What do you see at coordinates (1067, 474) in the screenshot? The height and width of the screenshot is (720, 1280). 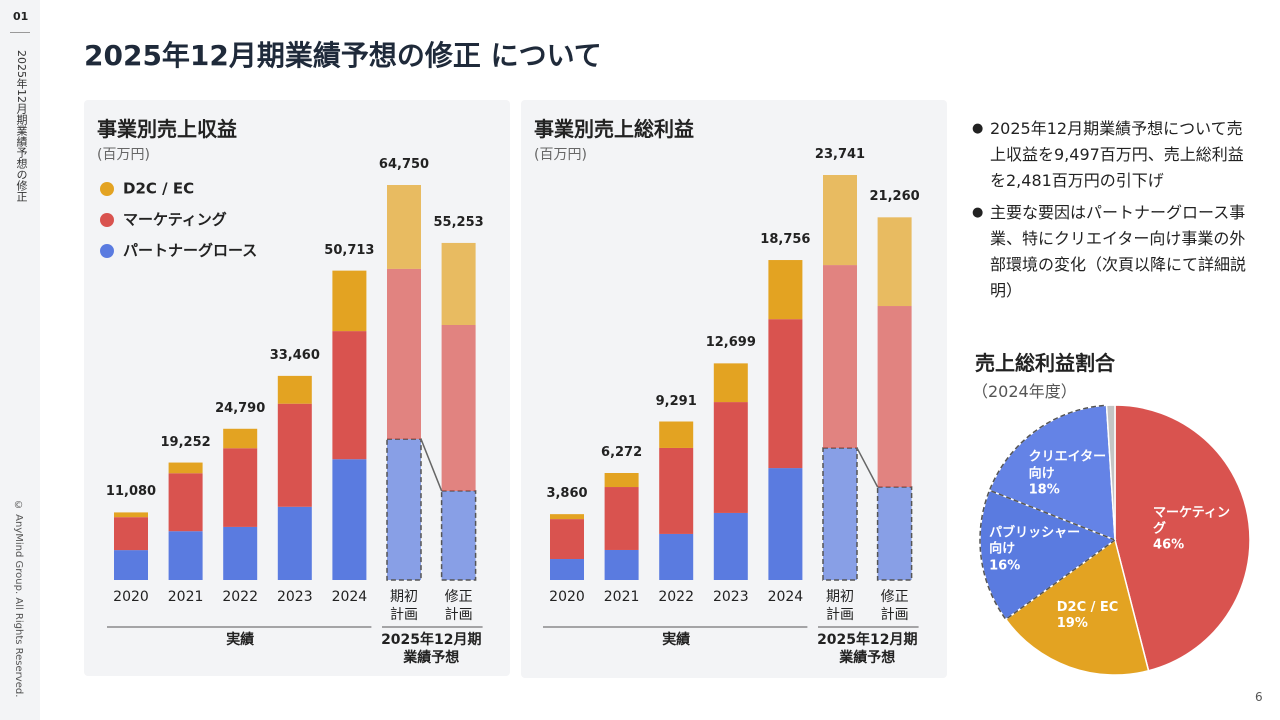 I see `slice-label: クリエイター 向け 18%` at bounding box center [1067, 474].